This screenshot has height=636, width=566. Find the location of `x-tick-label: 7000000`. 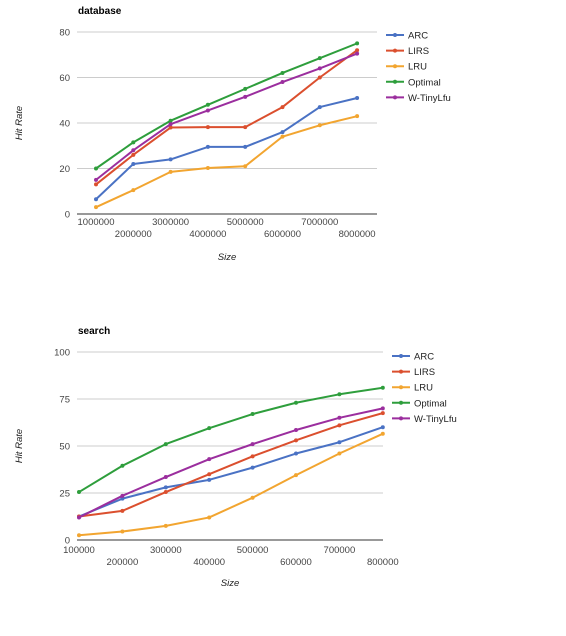

x-tick-label: 7000000 is located at coordinates (319, 222).